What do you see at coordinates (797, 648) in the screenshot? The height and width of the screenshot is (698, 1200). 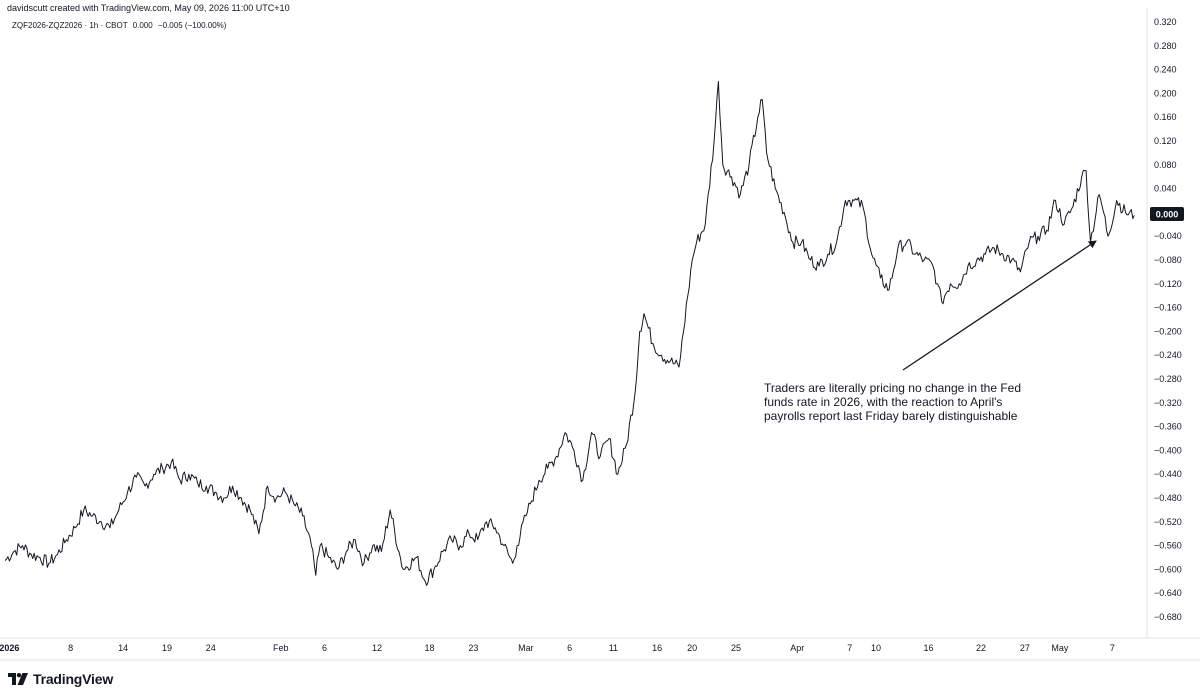 I see `time-tick-label: Apr` at bounding box center [797, 648].